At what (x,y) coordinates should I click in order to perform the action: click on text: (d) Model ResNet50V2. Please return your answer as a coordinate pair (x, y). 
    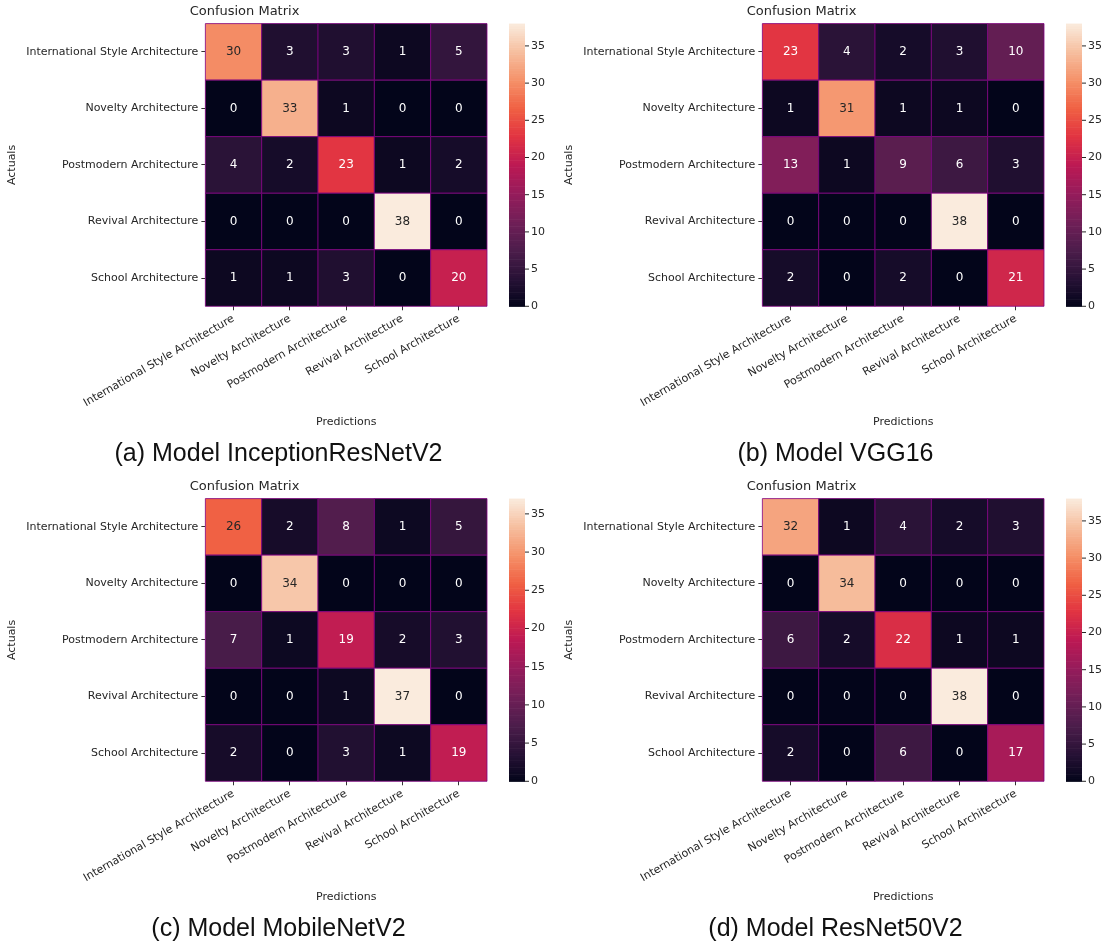
    Looking at the image, I should click on (835, 927).